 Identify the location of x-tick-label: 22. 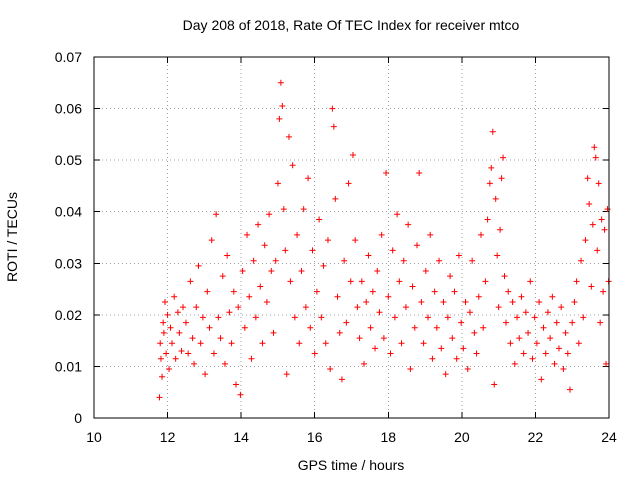
(536, 437).